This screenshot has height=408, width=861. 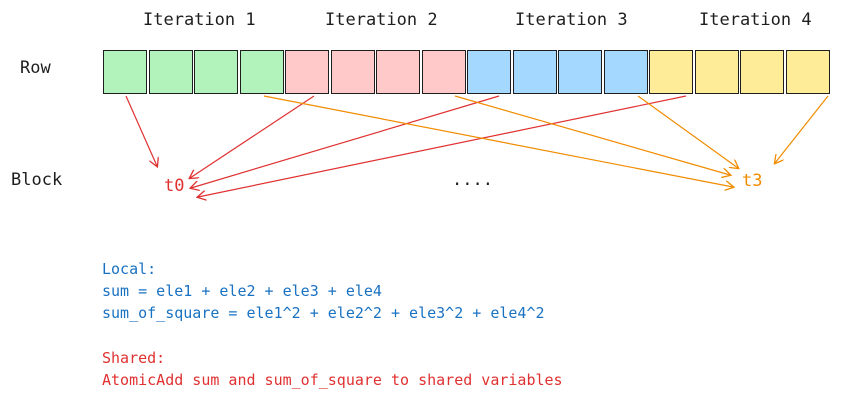 What do you see at coordinates (35, 68) in the screenshot?
I see `row-label: Row` at bounding box center [35, 68].